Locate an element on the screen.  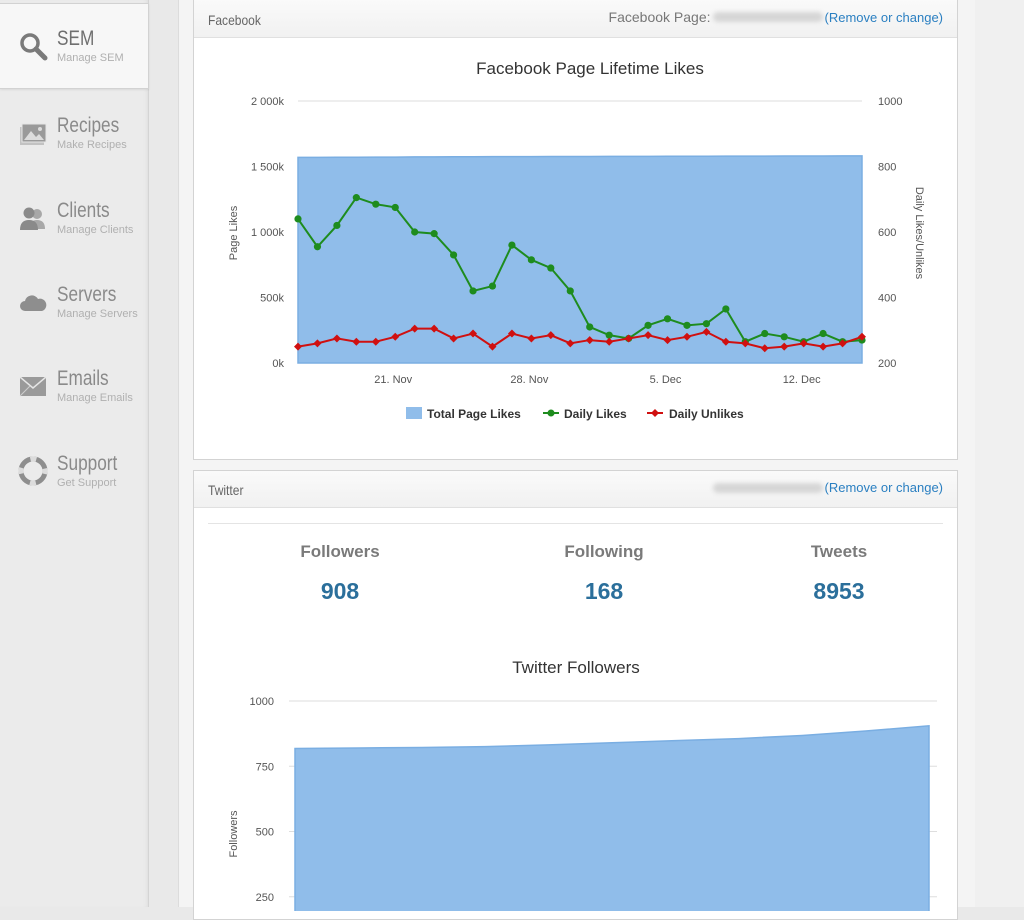
sidebar-item-subtitle: Get Support is located at coordinates (87, 483).